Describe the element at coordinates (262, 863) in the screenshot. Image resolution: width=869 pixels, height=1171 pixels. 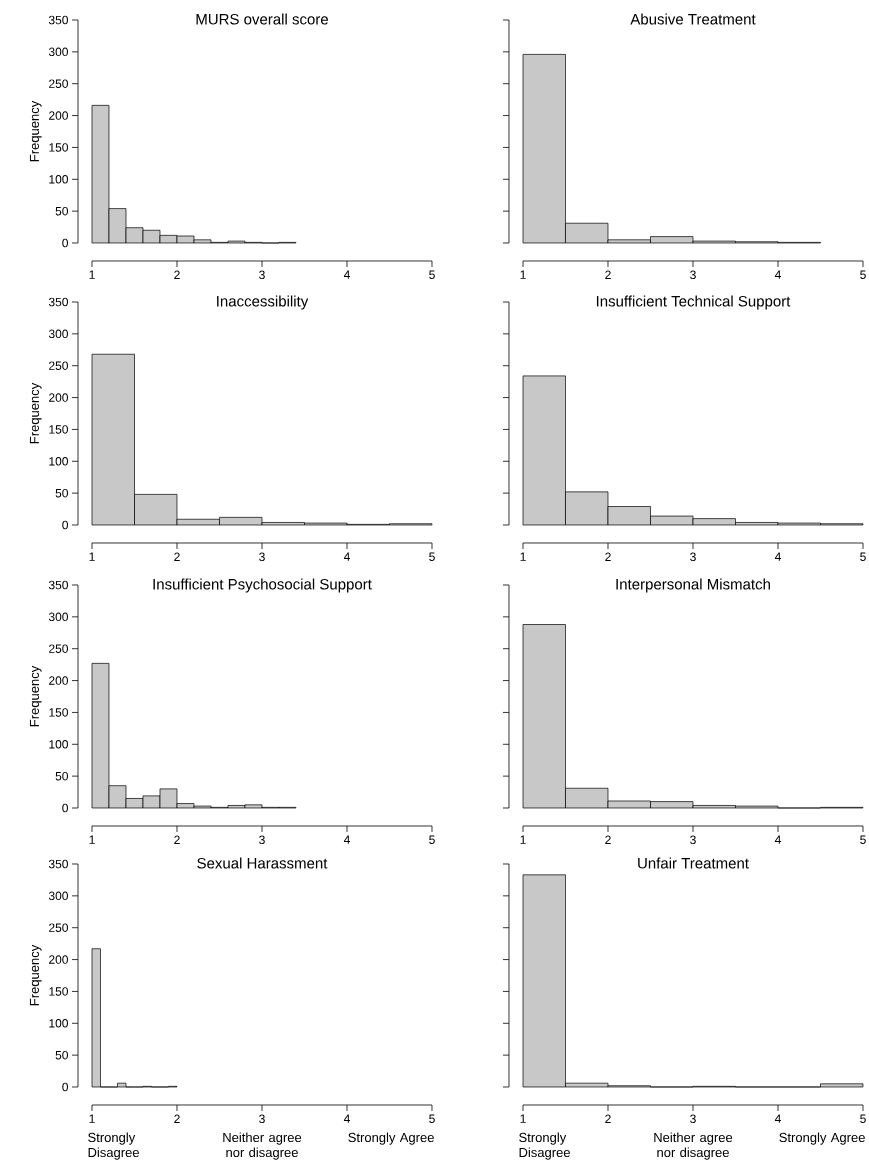
I see `chart-title: Sexual Harassment` at that location.